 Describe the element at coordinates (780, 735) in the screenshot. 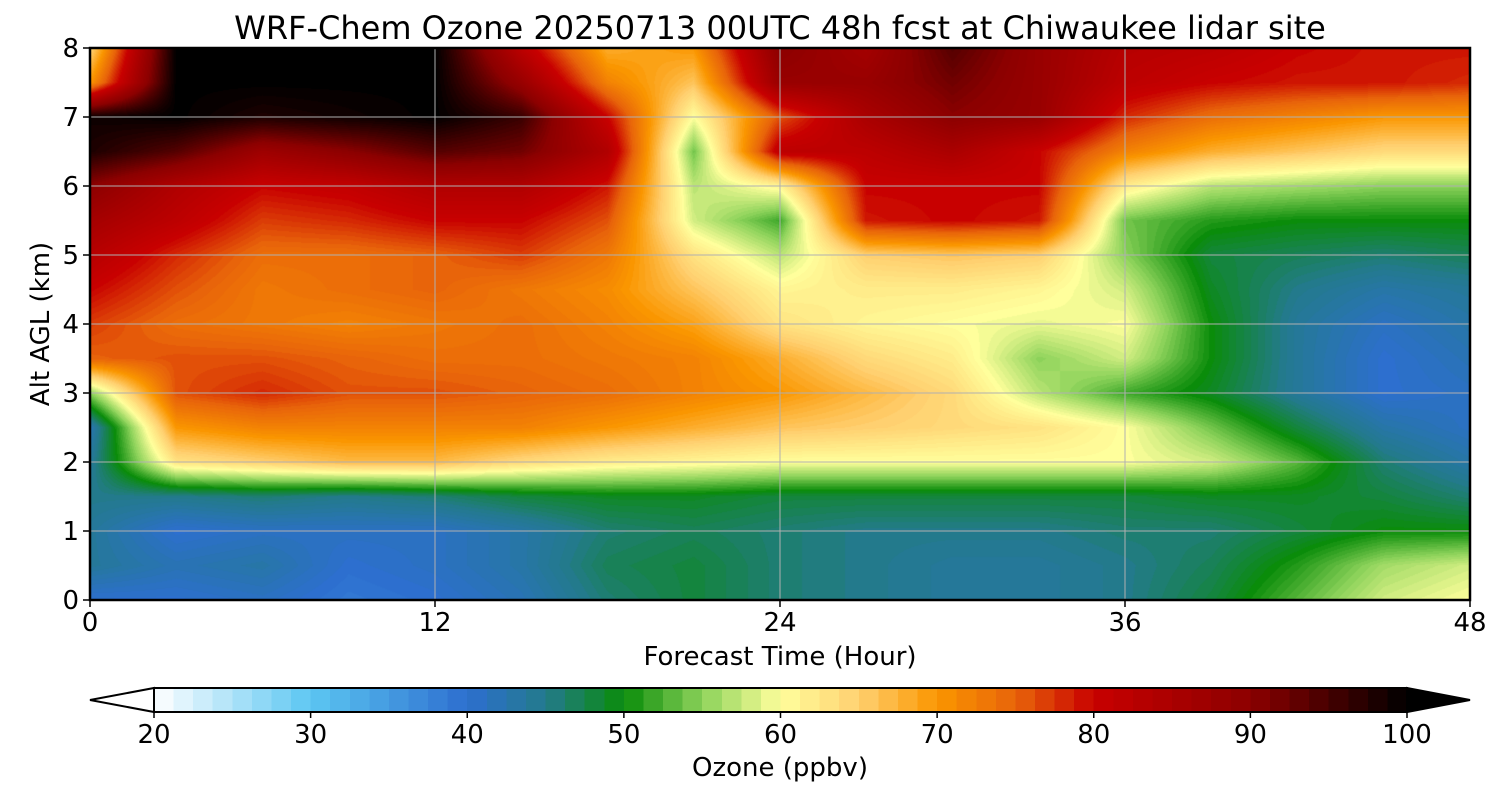

I see `colorbar-tick-label: 60` at that location.